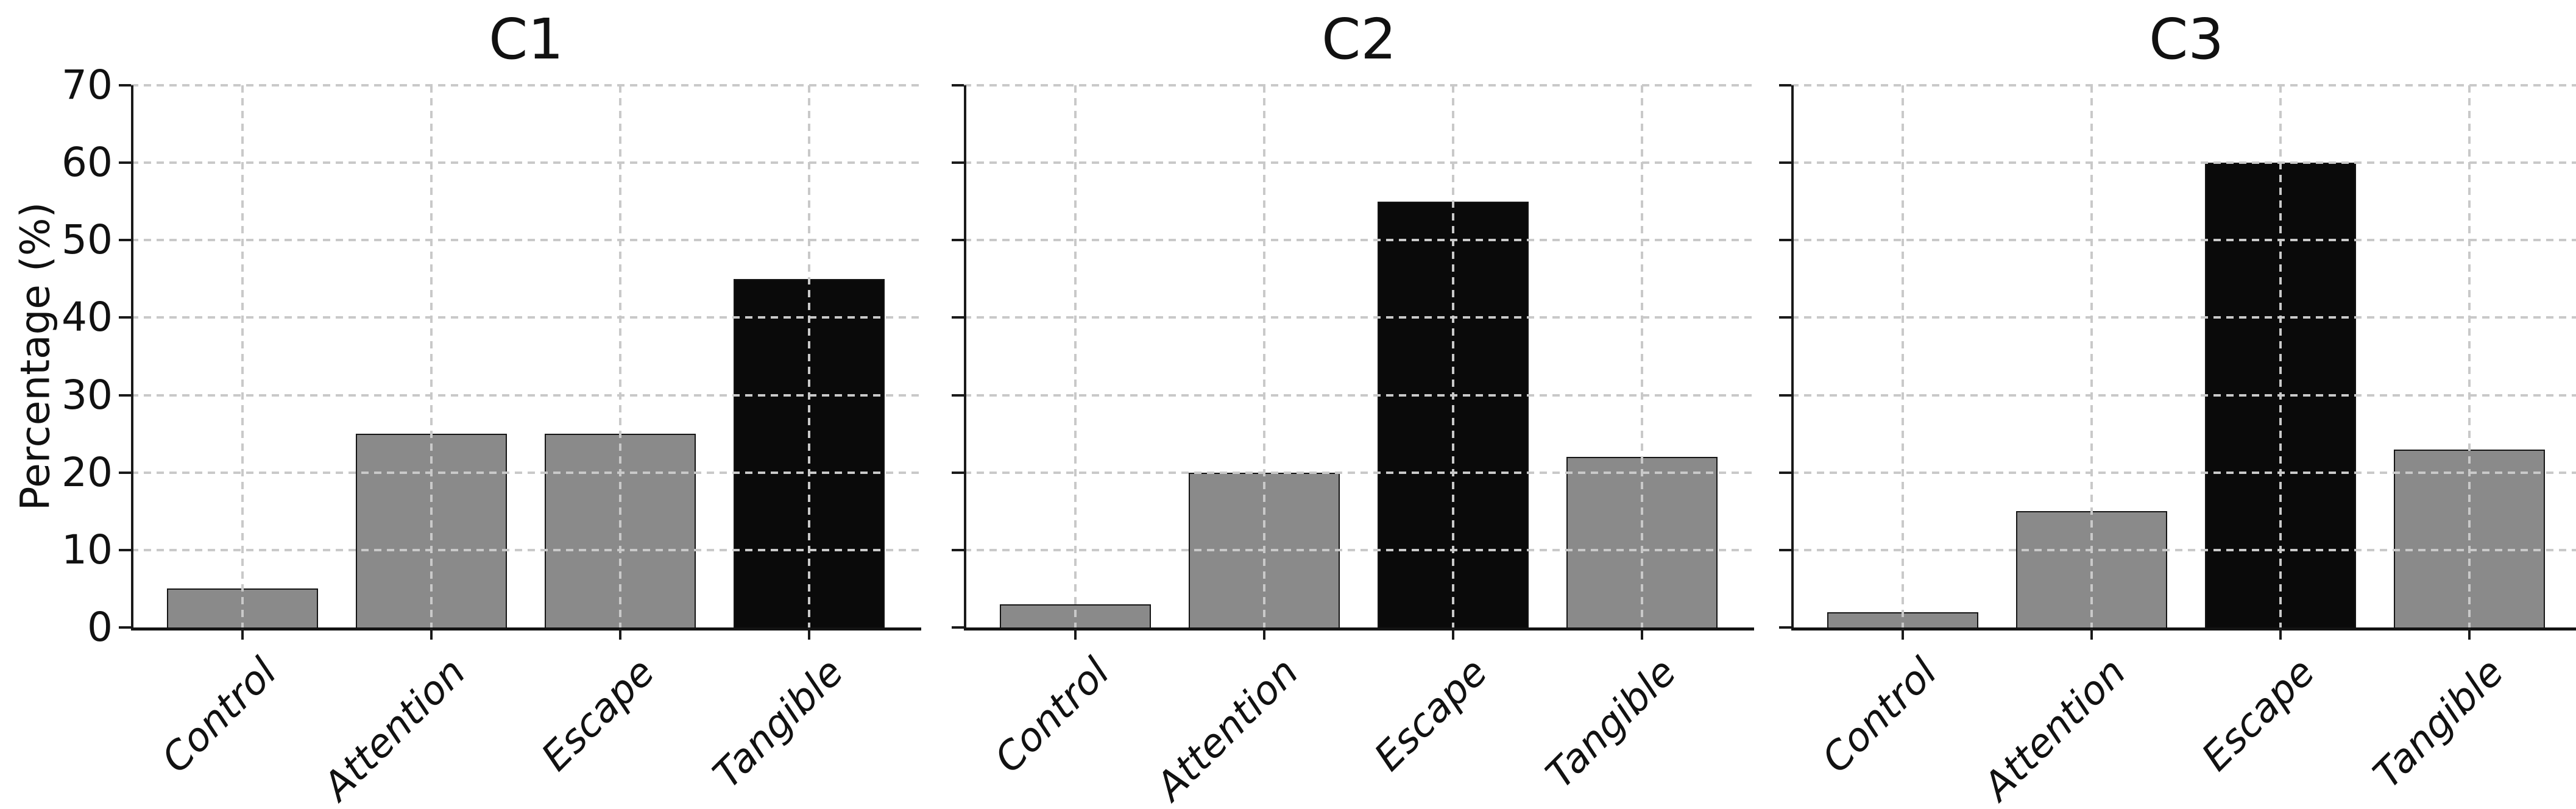 This screenshot has height=809, width=2576. What do you see at coordinates (87, 395) in the screenshot?
I see `y-tick-label-30: 30` at bounding box center [87, 395].